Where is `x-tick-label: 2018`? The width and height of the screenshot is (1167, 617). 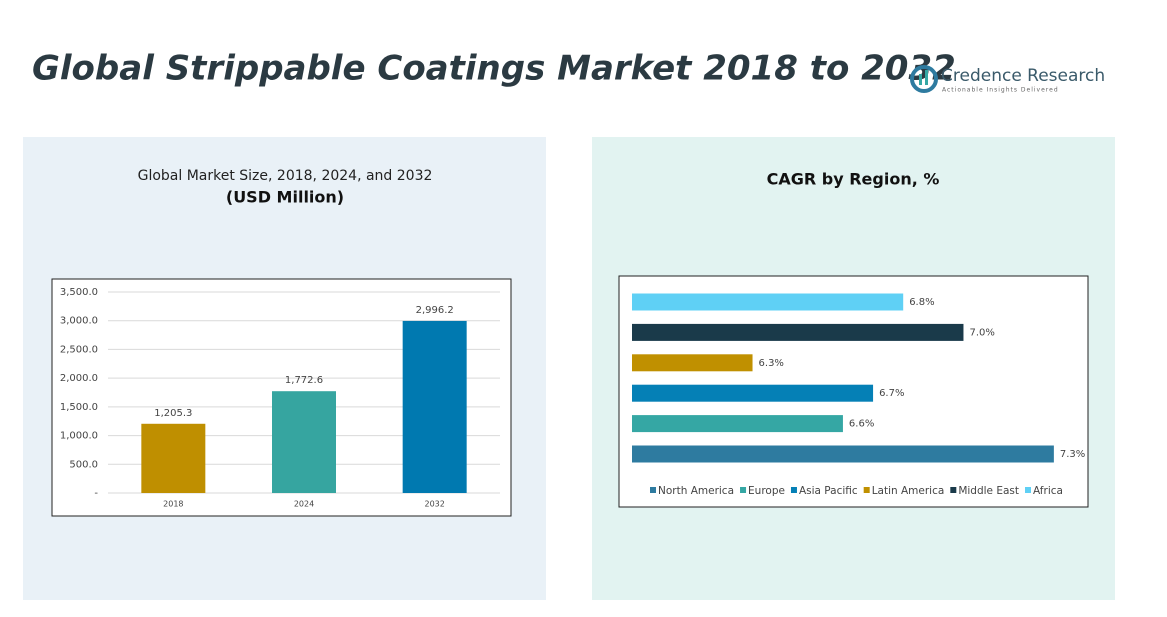
x-tick-label: 2018 is located at coordinates (173, 504).